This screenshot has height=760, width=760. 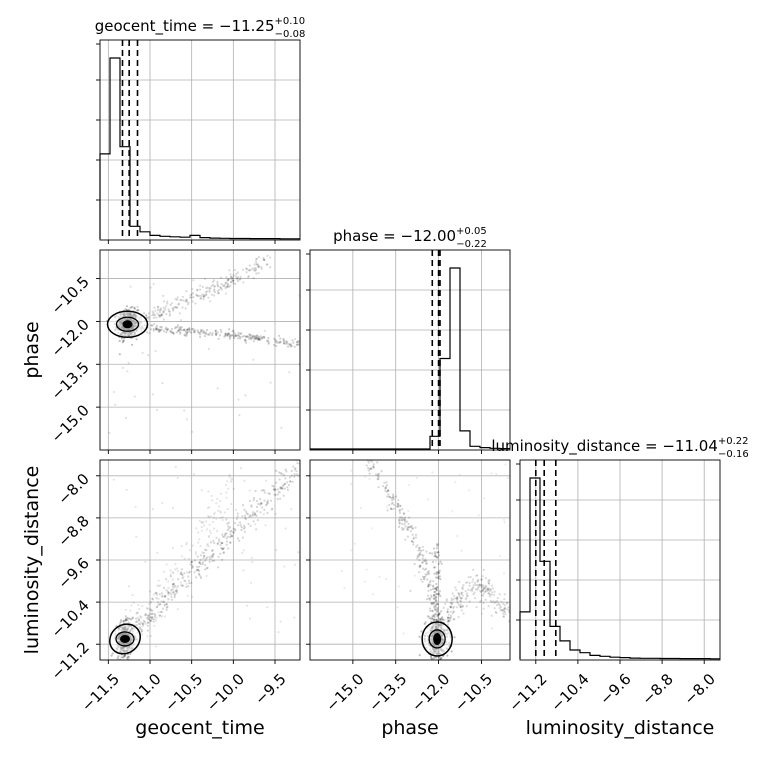 What do you see at coordinates (127, 324) in the screenshot?
I see `contour-a-peak` at bounding box center [127, 324].